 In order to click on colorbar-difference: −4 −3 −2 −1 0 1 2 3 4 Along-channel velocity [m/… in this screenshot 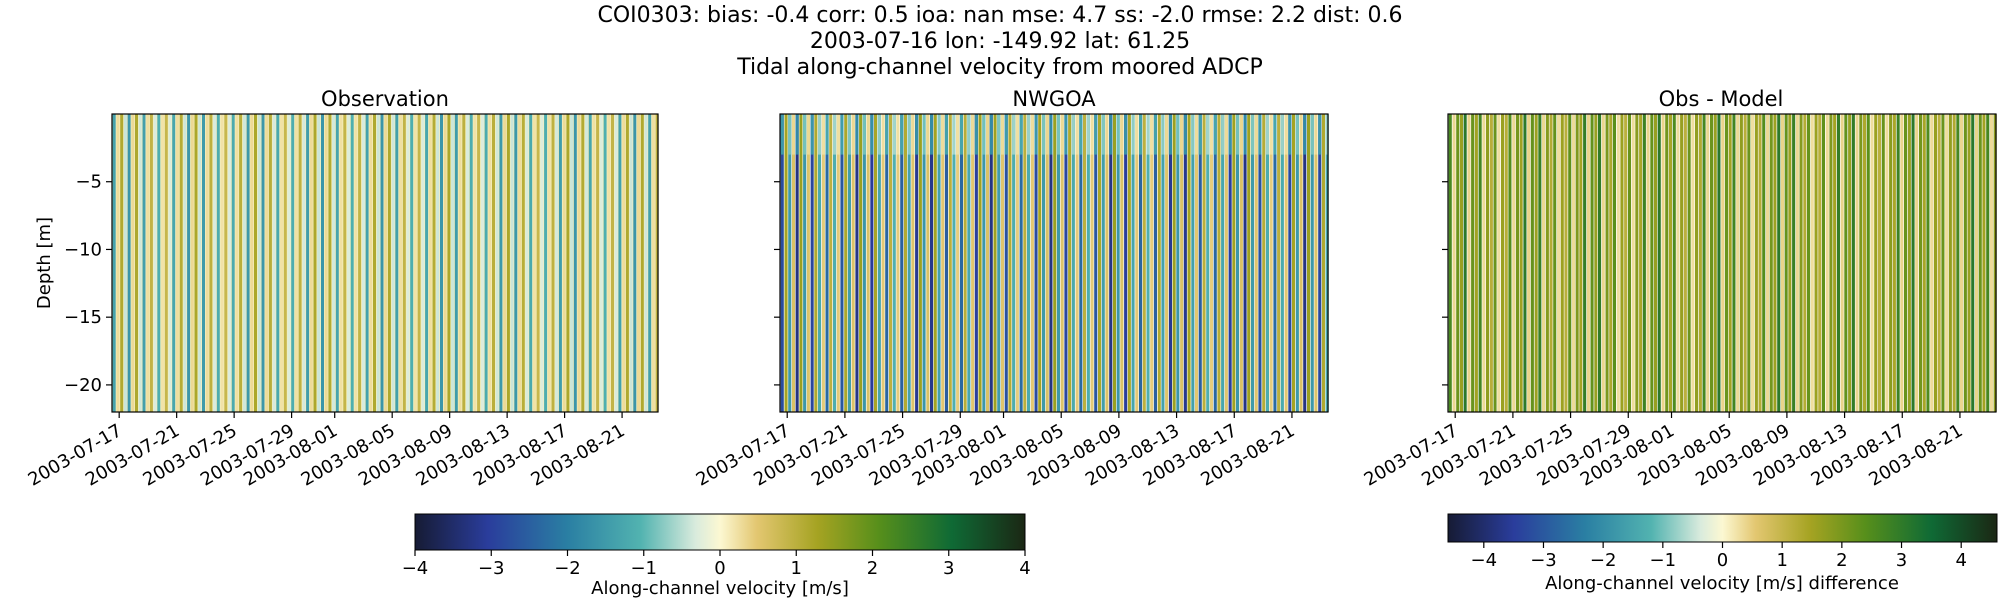, I will do `click(1722, 553)`.